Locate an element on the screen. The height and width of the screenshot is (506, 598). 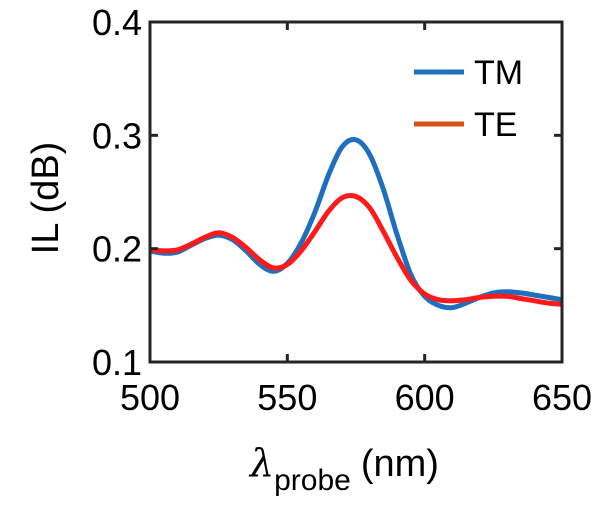
legend-label-te: TE is located at coordinates (495, 125).